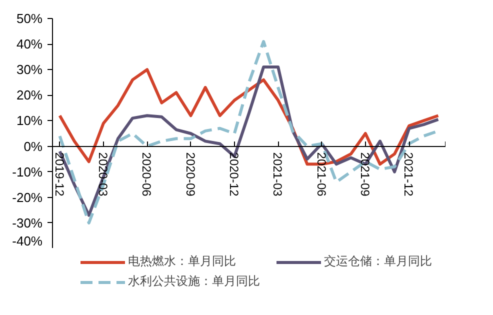 The height and width of the screenshot is (315, 493). What do you see at coordinates (365, 174) in the screenshot?
I see `x-tick-label: 2021-09` at bounding box center [365, 174].